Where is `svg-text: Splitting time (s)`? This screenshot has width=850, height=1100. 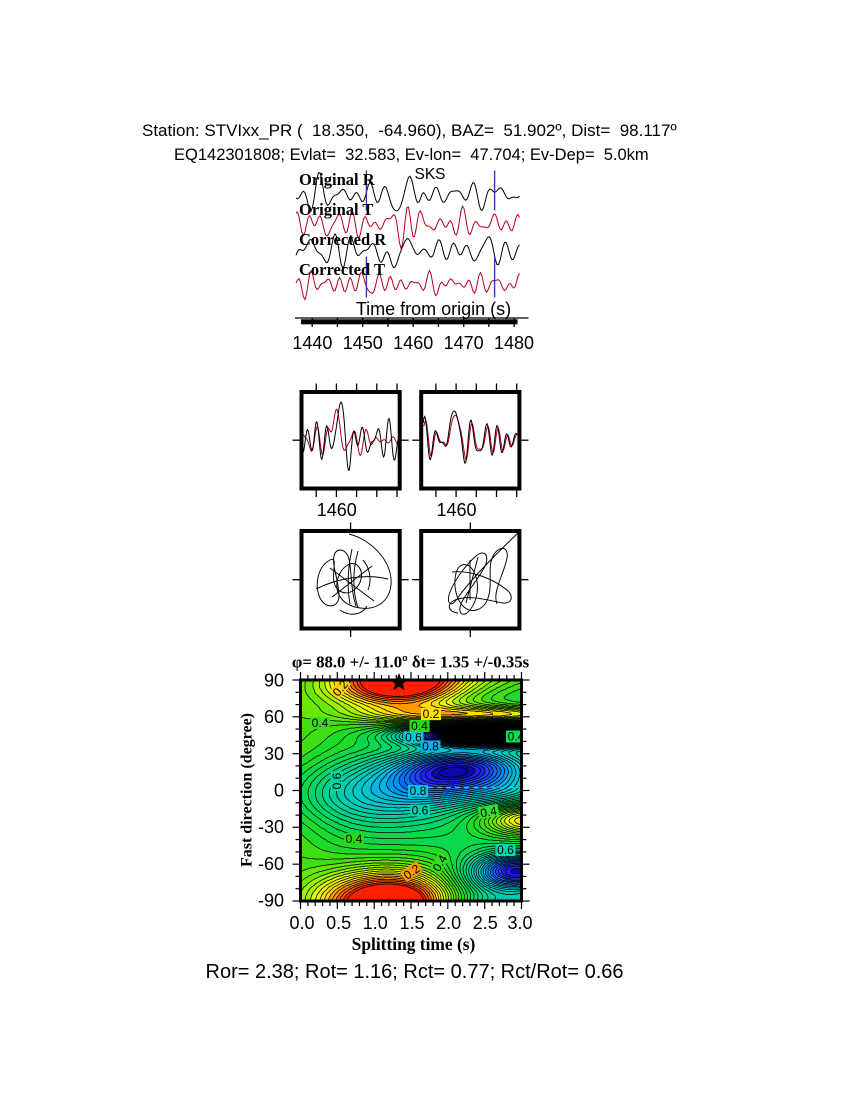 svg-text: Splitting time (s) is located at coordinates (414, 944).